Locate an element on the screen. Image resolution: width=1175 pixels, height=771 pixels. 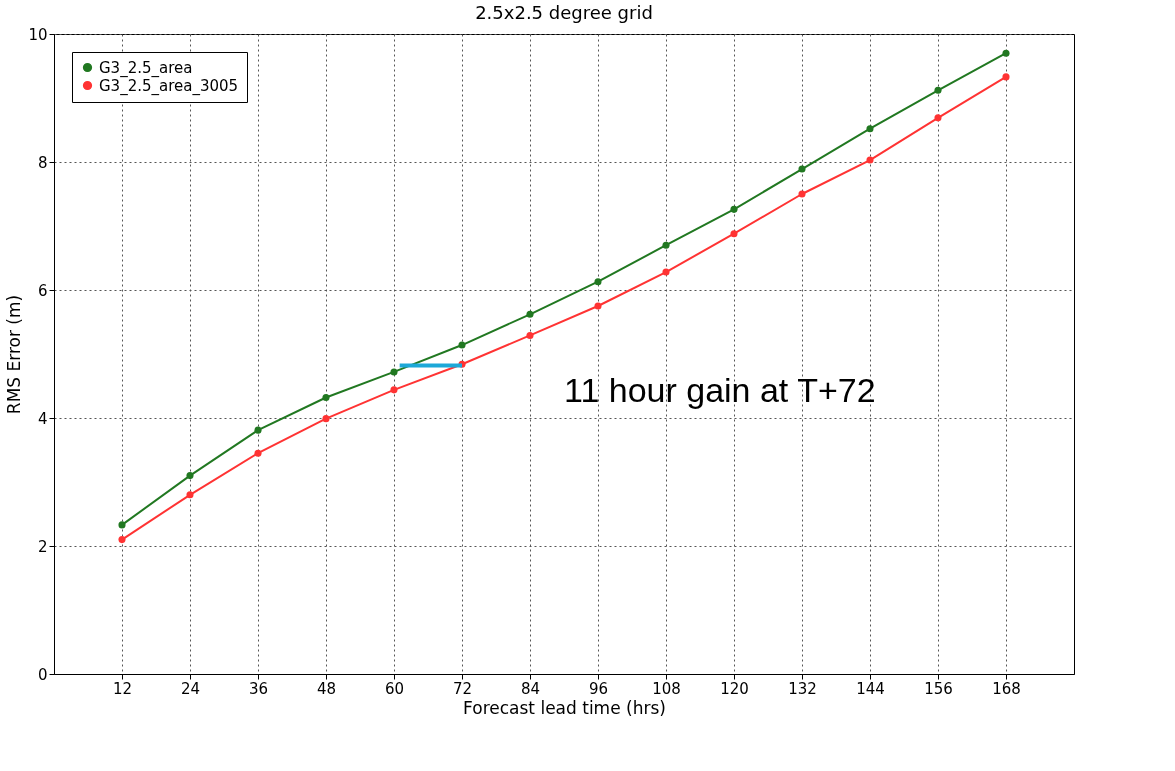
y-tick-label: 6 is located at coordinates (42, 290).